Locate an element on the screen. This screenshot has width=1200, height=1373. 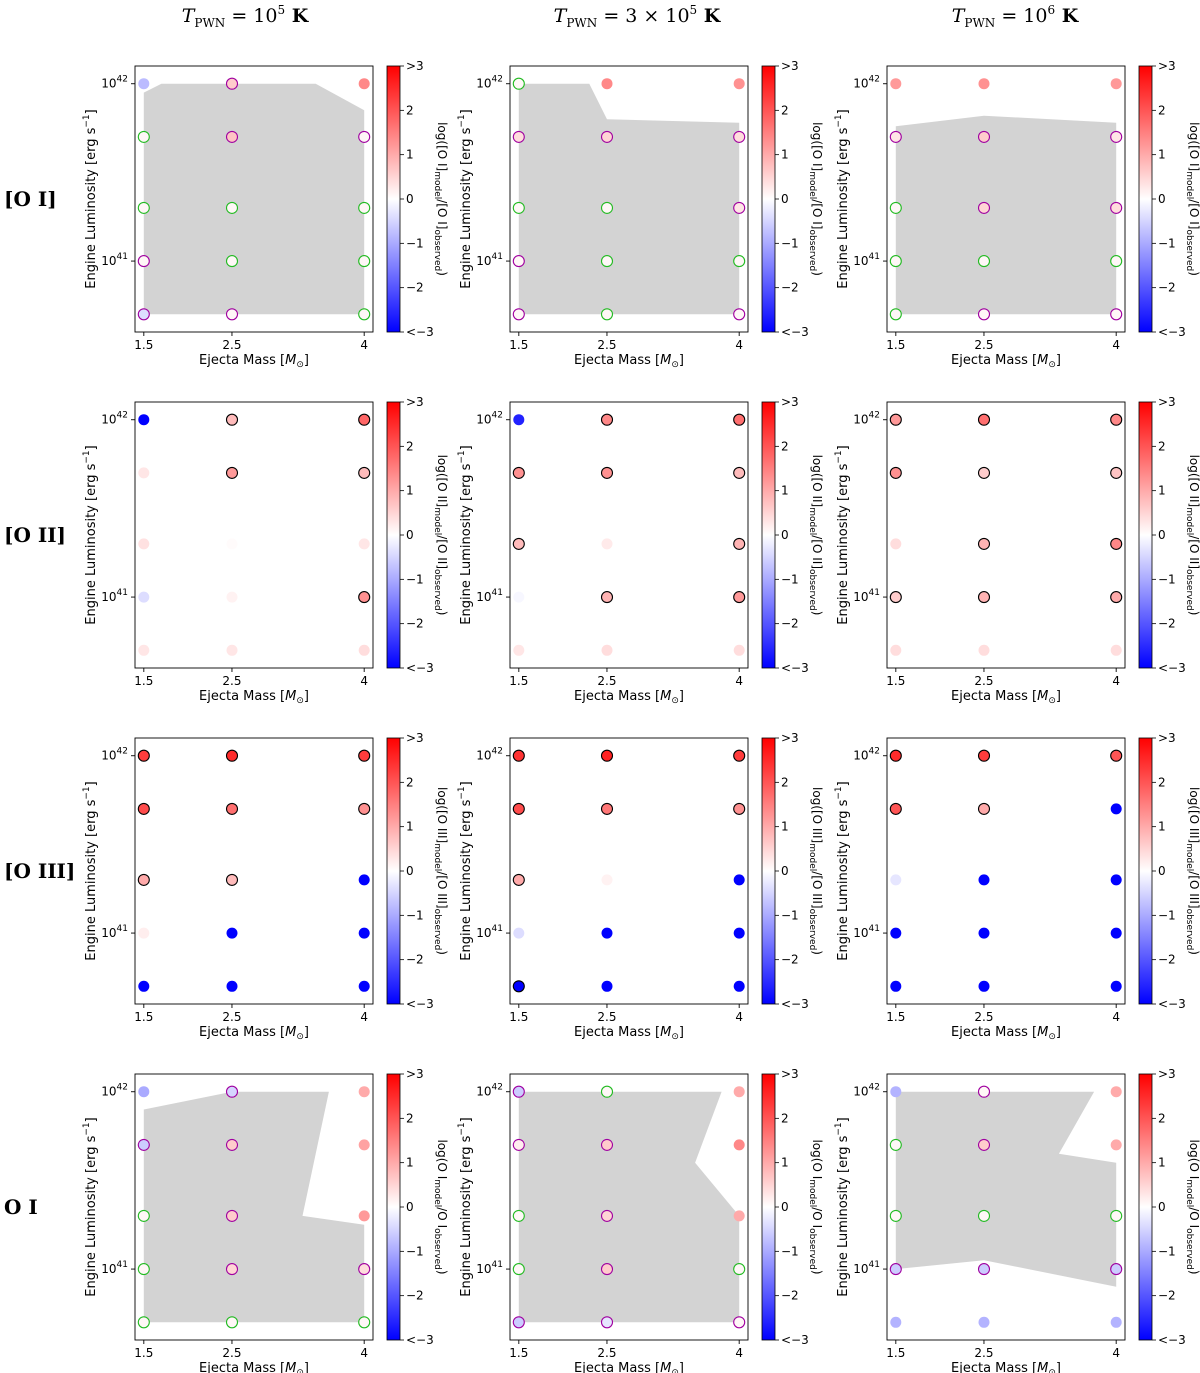
row-labels: [O I] [O II] [O III] O I is located at coordinates (39, 703).